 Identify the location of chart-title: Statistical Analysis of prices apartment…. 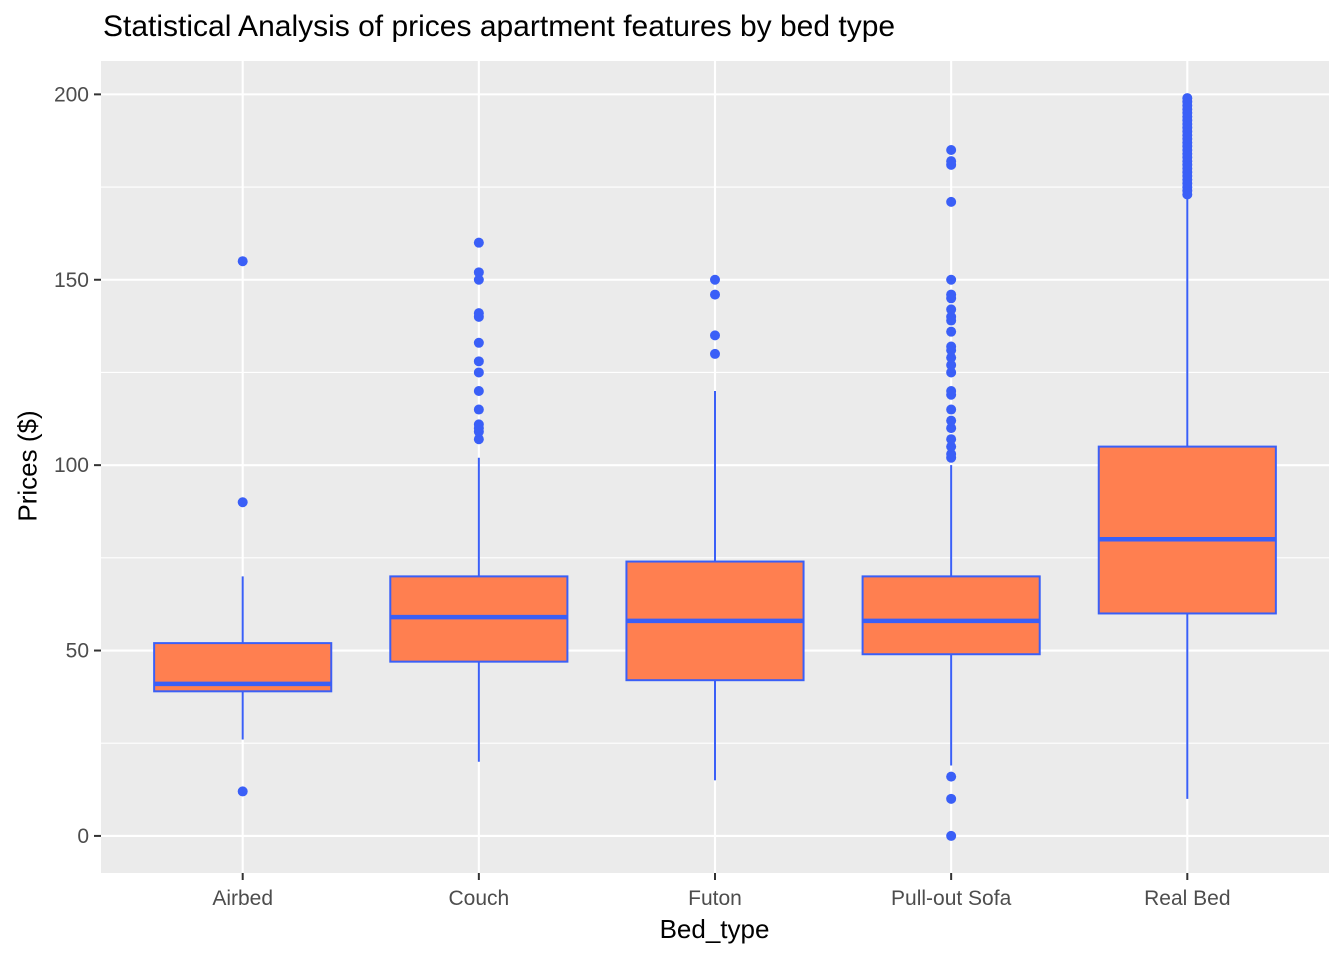
(499, 26).